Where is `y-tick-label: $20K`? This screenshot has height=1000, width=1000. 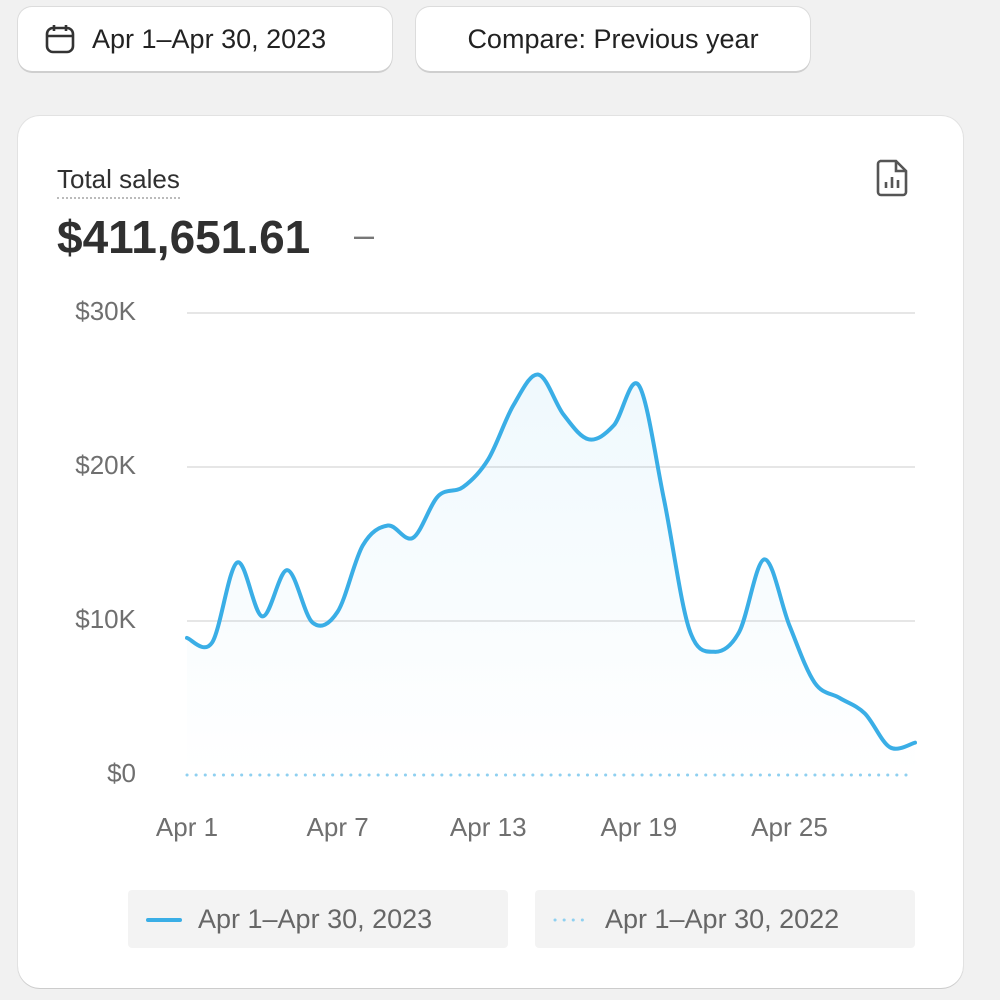 y-tick-label: $20K is located at coordinates (105, 465).